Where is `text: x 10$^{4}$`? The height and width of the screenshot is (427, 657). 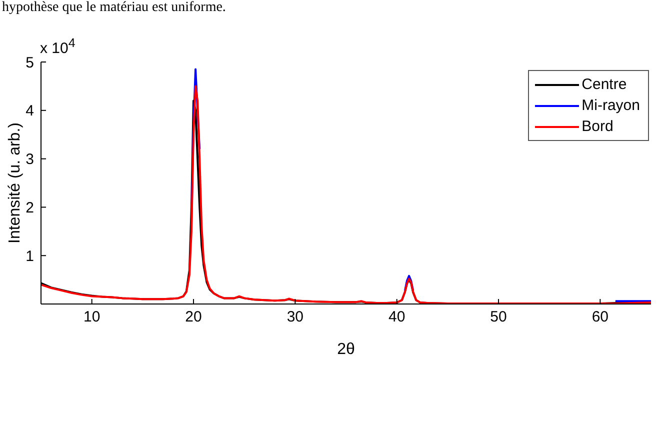
text: x 10$^{4}$ is located at coordinates (58, 46).